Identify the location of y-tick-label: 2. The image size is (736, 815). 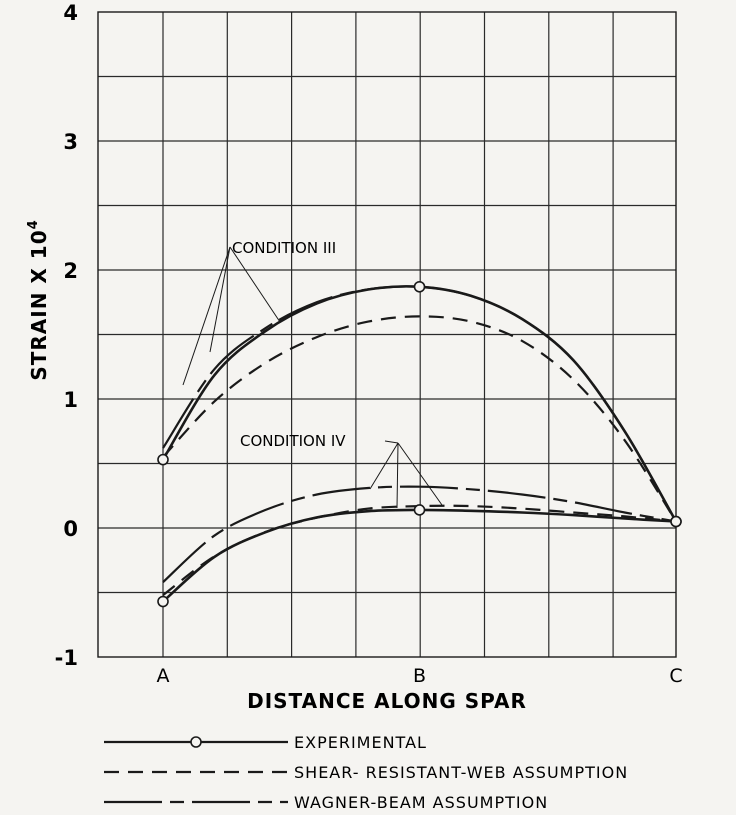
(70, 271).